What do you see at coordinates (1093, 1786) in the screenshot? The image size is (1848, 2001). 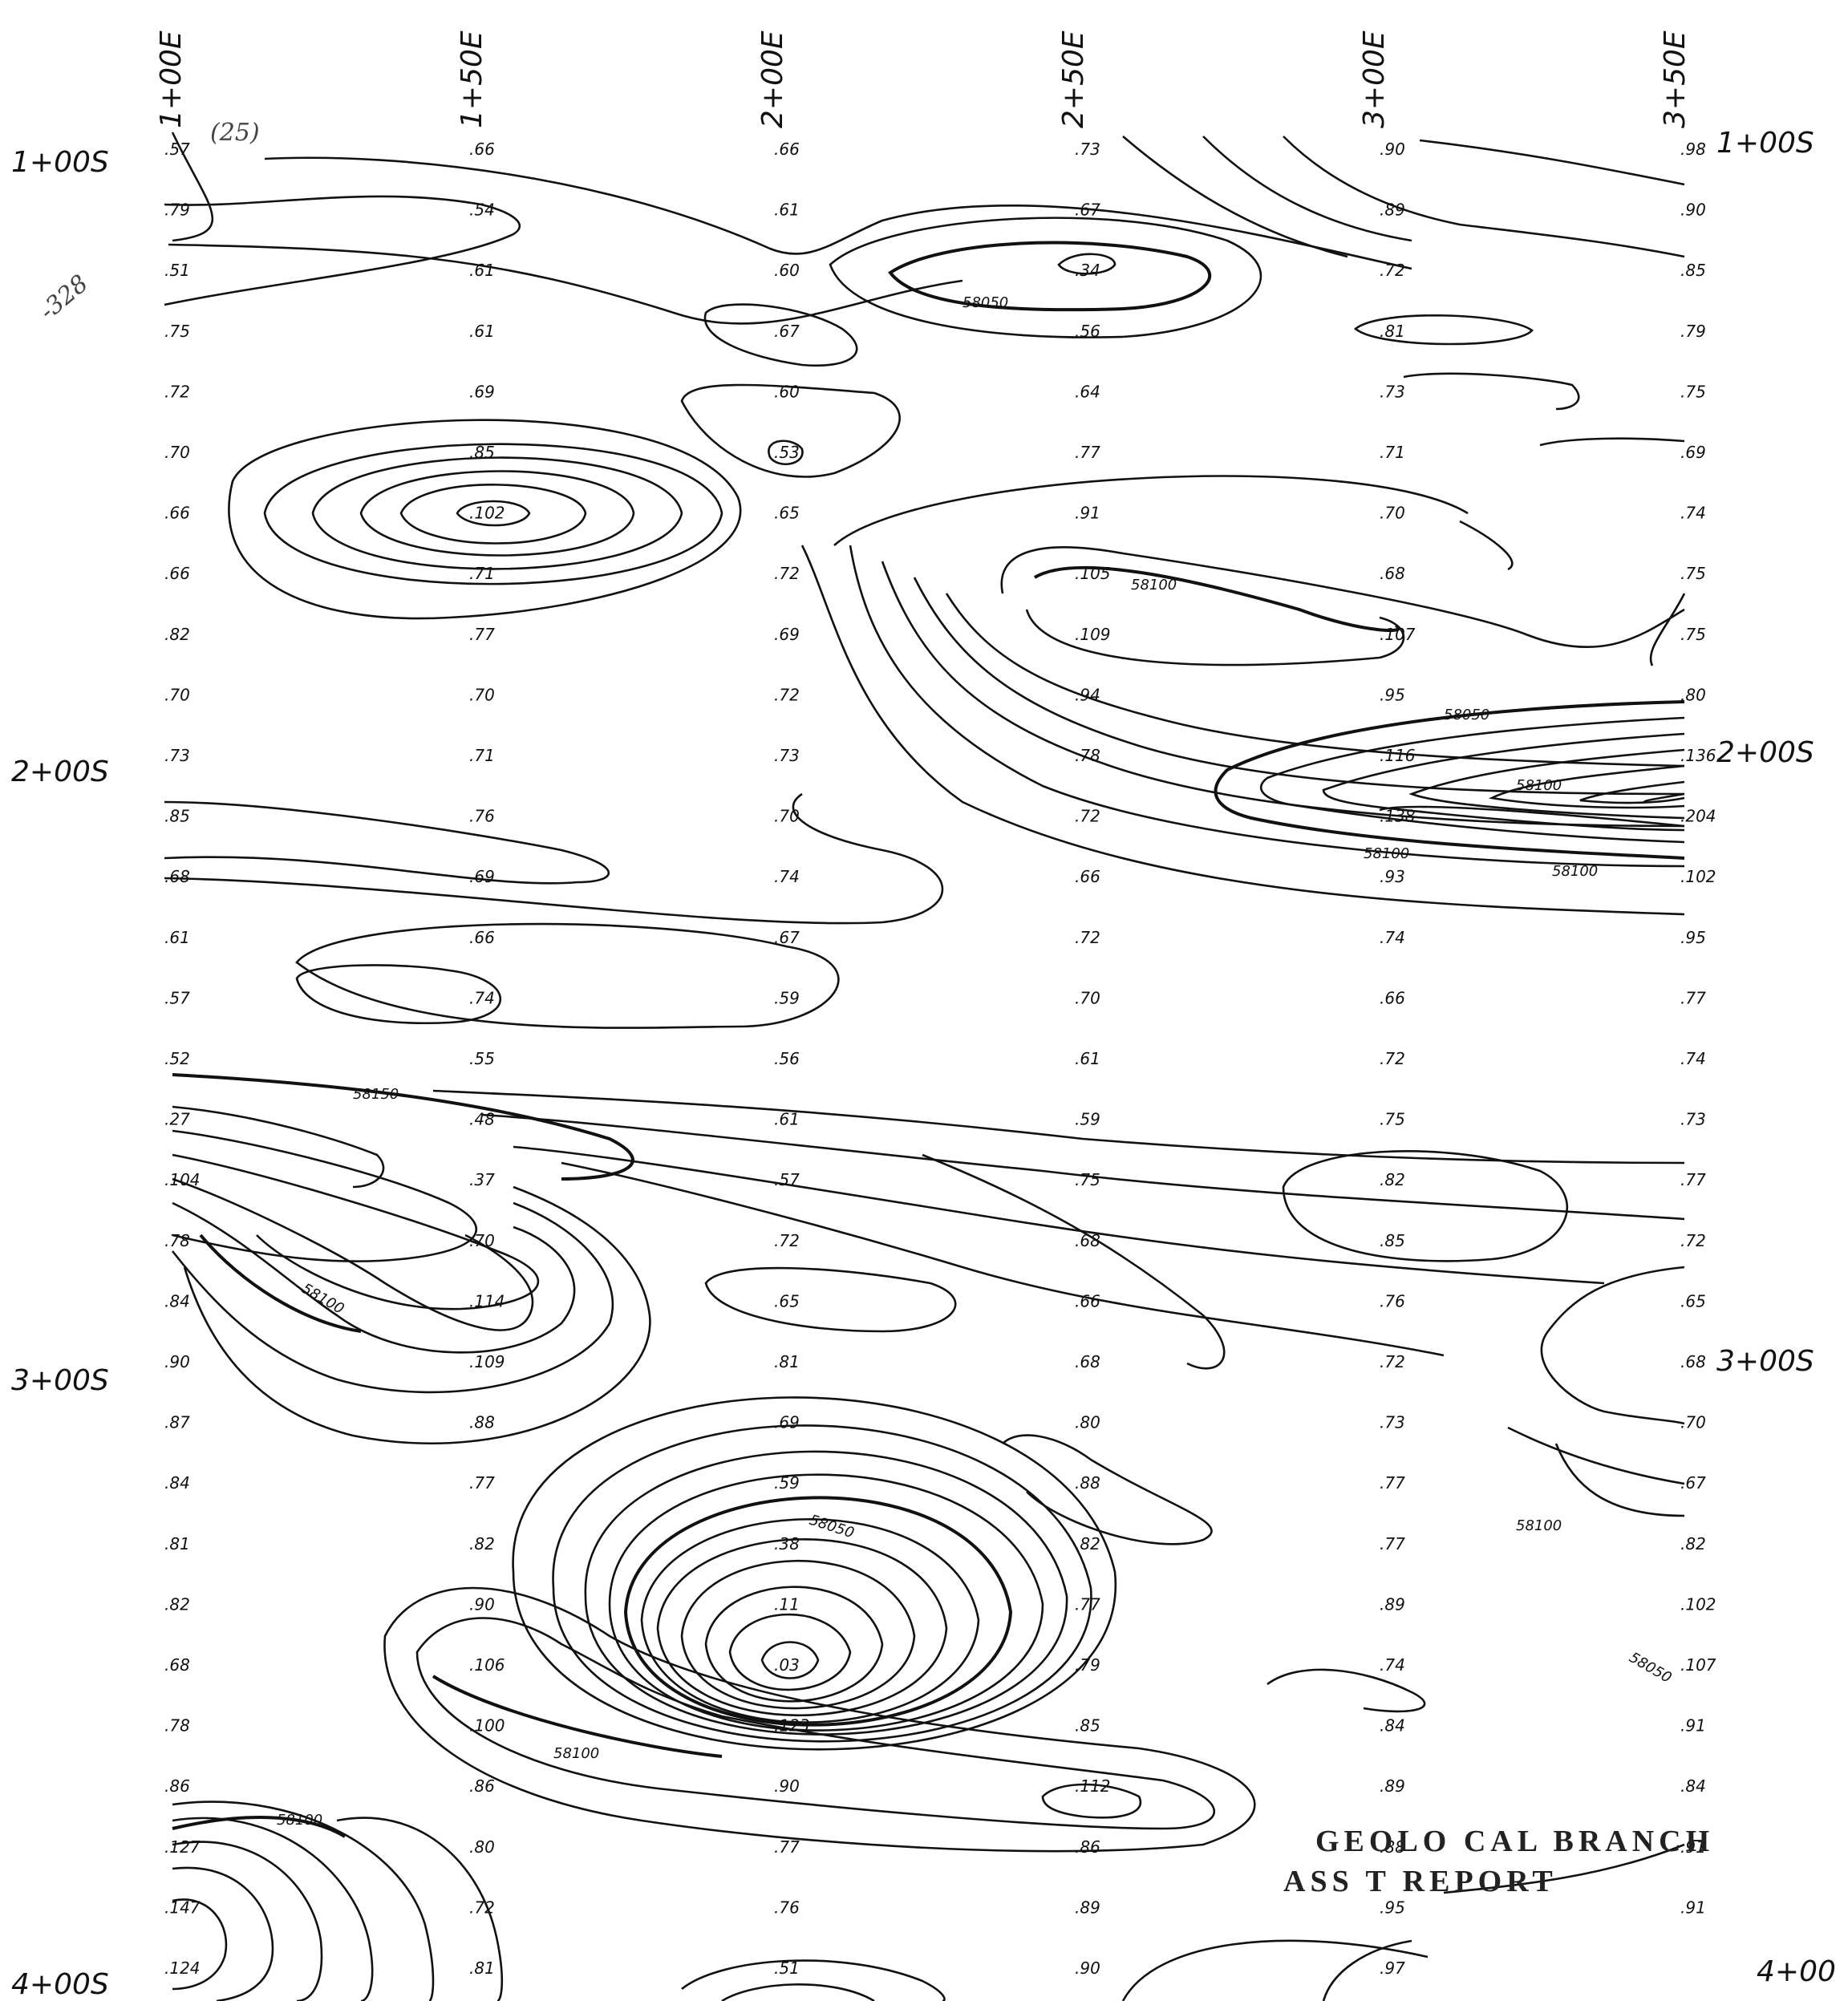 I see `station-reading: .112` at bounding box center [1093, 1786].